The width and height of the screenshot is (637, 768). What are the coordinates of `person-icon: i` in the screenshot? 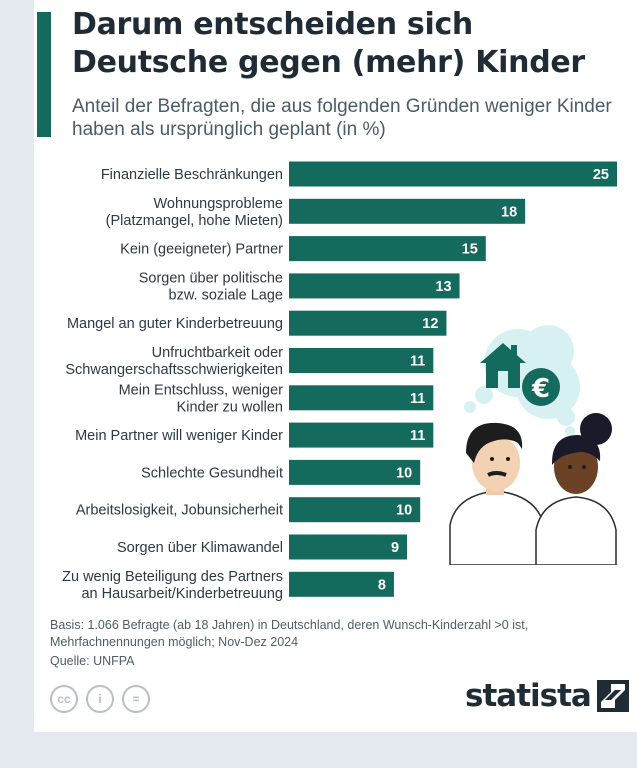 It's located at (100, 699).